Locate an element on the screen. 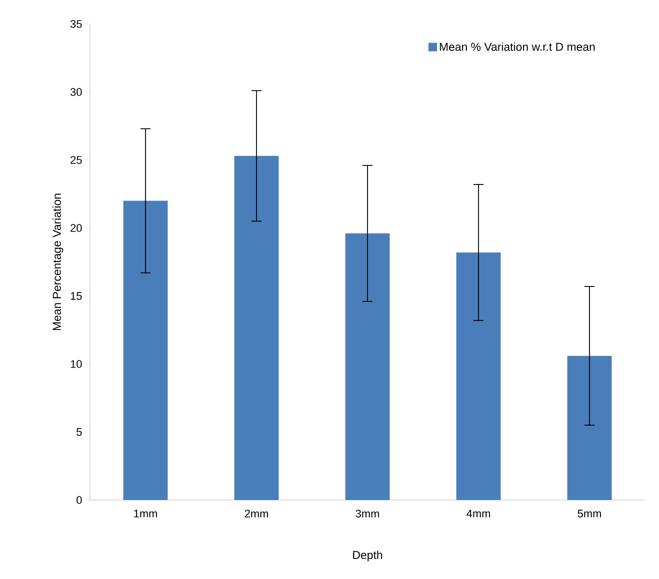 This screenshot has width=659, height=579. x-tick-label: 3mm is located at coordinates (367, 514).